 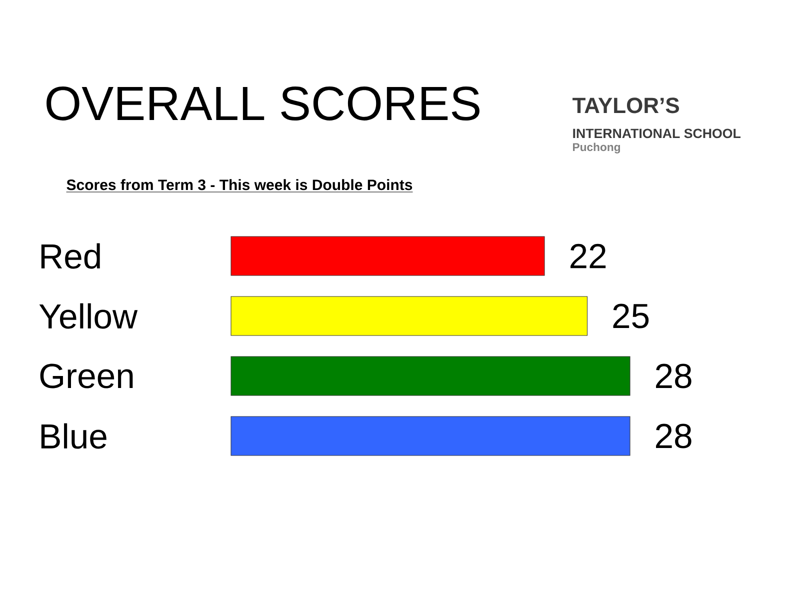 What do you see at coordinates (86, 376) in the screenshot?
I see `y-tick-label: Green` at bounding box center [86, 376].